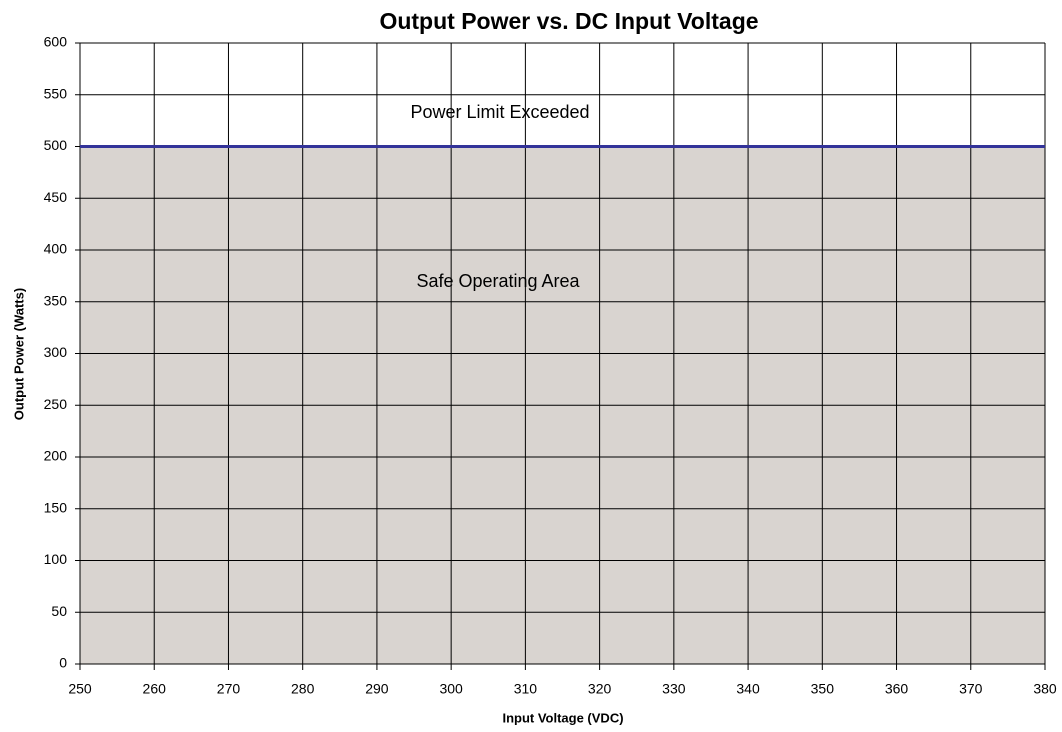 The height and width of the screenshot is (732, 1062). I want to click on y-tick-label: 200, so click(56, 456).